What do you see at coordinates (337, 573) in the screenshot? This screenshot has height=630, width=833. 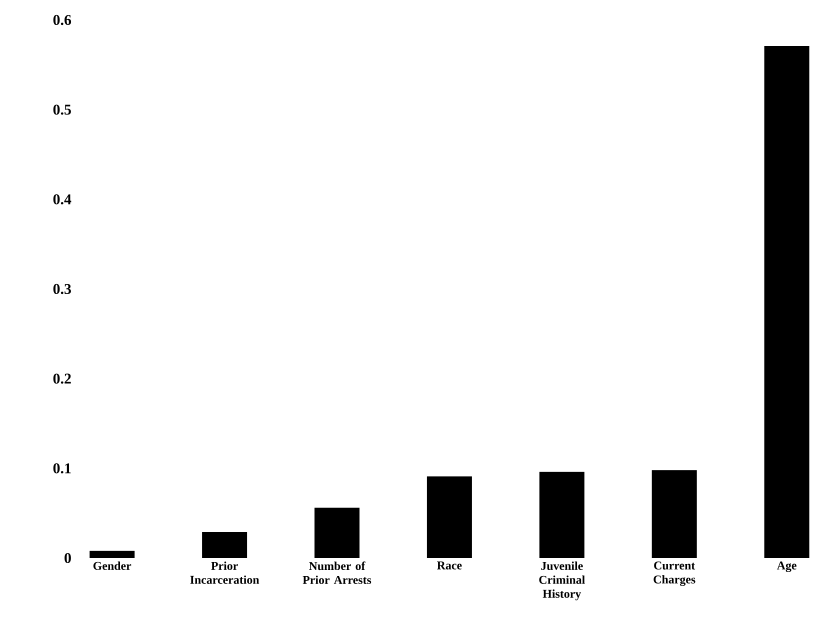 I see `x-tick-label: Number of Prior Arrests` at bounding box center [337, 573].